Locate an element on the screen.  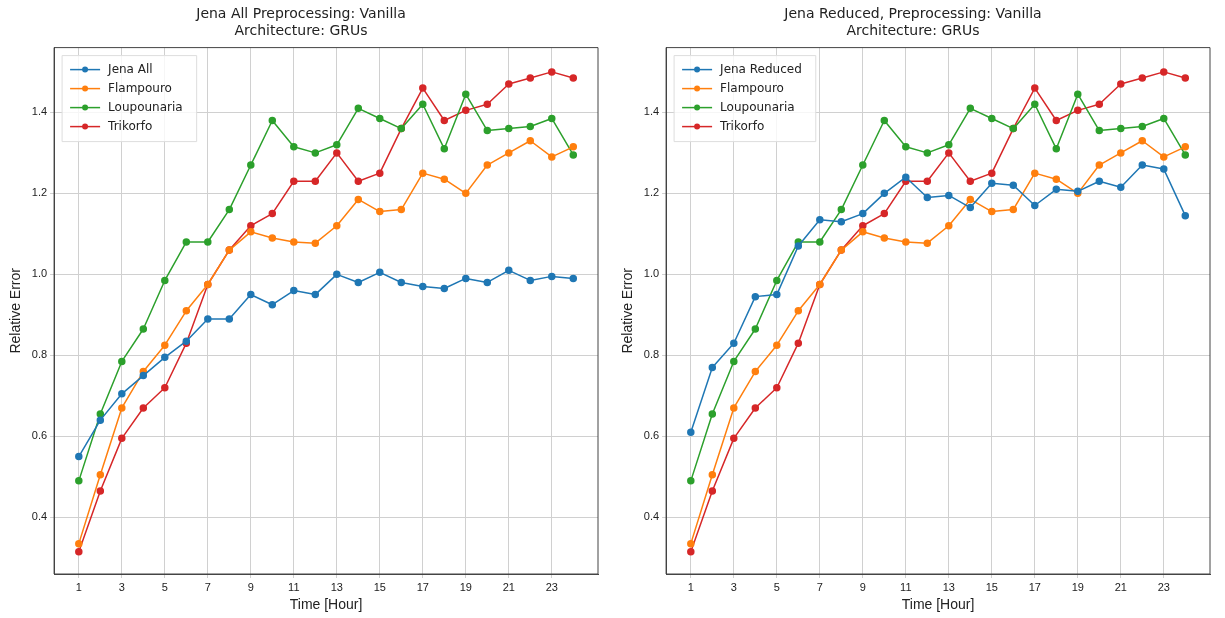
y-tick-label: 1.2 is located at coordinates (651, 192).